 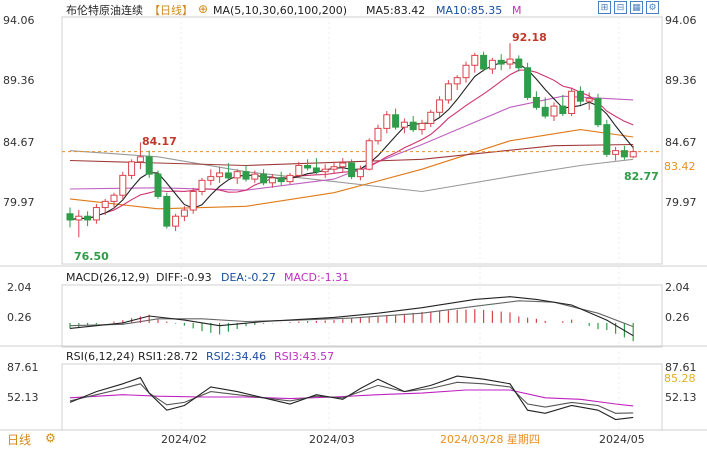 What do you see at coordinates (184, 277) in the screenshot?
I see `macd-diff: DIFF:-0.93` at bounding box center [184, 277].